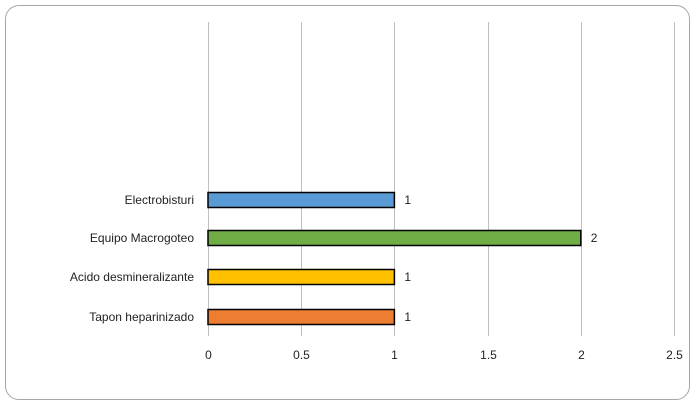 This screenshot has height=407, width=697. Describe the element at coordinates (444, 355) in the screenshot. I see `x-axis-tick-labels: 0 0.5 1 1.5 2 2.5` at that location.